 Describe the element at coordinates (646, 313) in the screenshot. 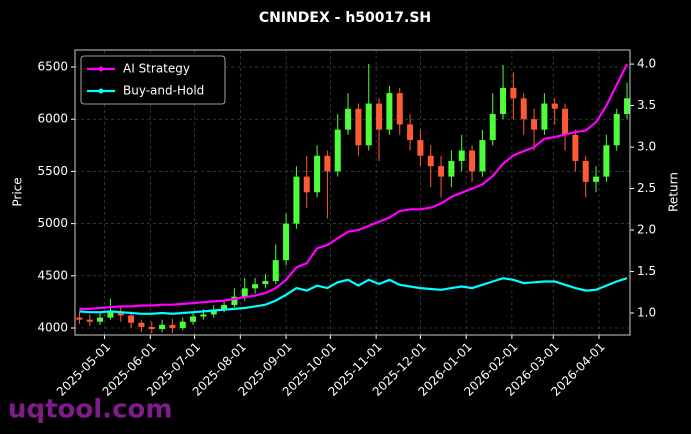

I see `y2-tick-label: 1.0` at that location.